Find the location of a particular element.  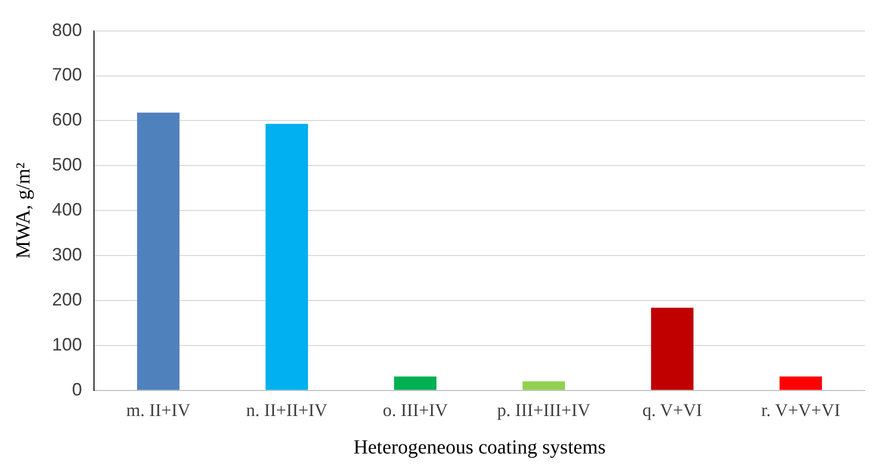

y-tick-label: 100 is located at coordinates (67, 344).